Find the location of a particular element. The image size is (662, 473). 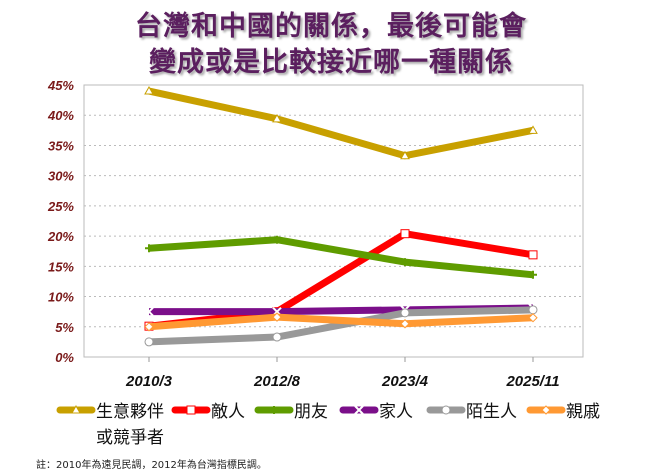

y-tick-label: 30% is located at coordinates (61, 176).